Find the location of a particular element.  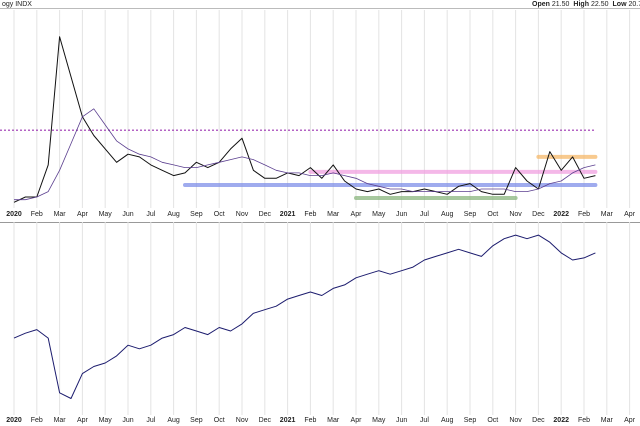

quote-label: High is located at coordinates (581, 4).